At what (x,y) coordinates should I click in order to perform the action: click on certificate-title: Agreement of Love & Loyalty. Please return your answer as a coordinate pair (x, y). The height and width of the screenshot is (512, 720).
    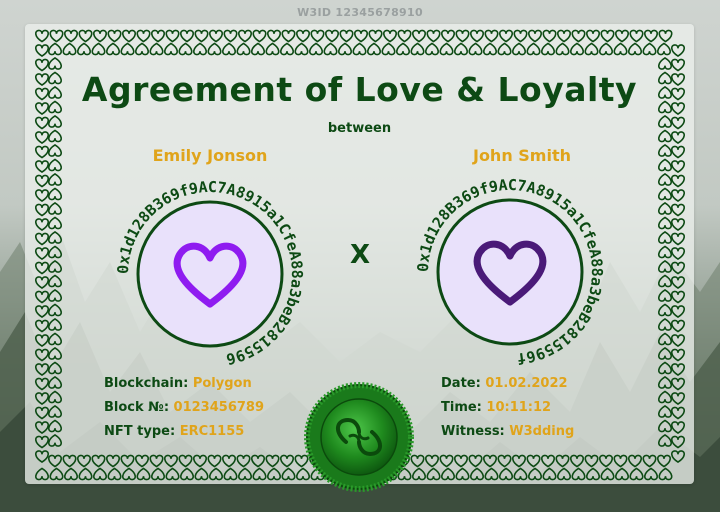
    Looking at the image, I should click on (359, 89).